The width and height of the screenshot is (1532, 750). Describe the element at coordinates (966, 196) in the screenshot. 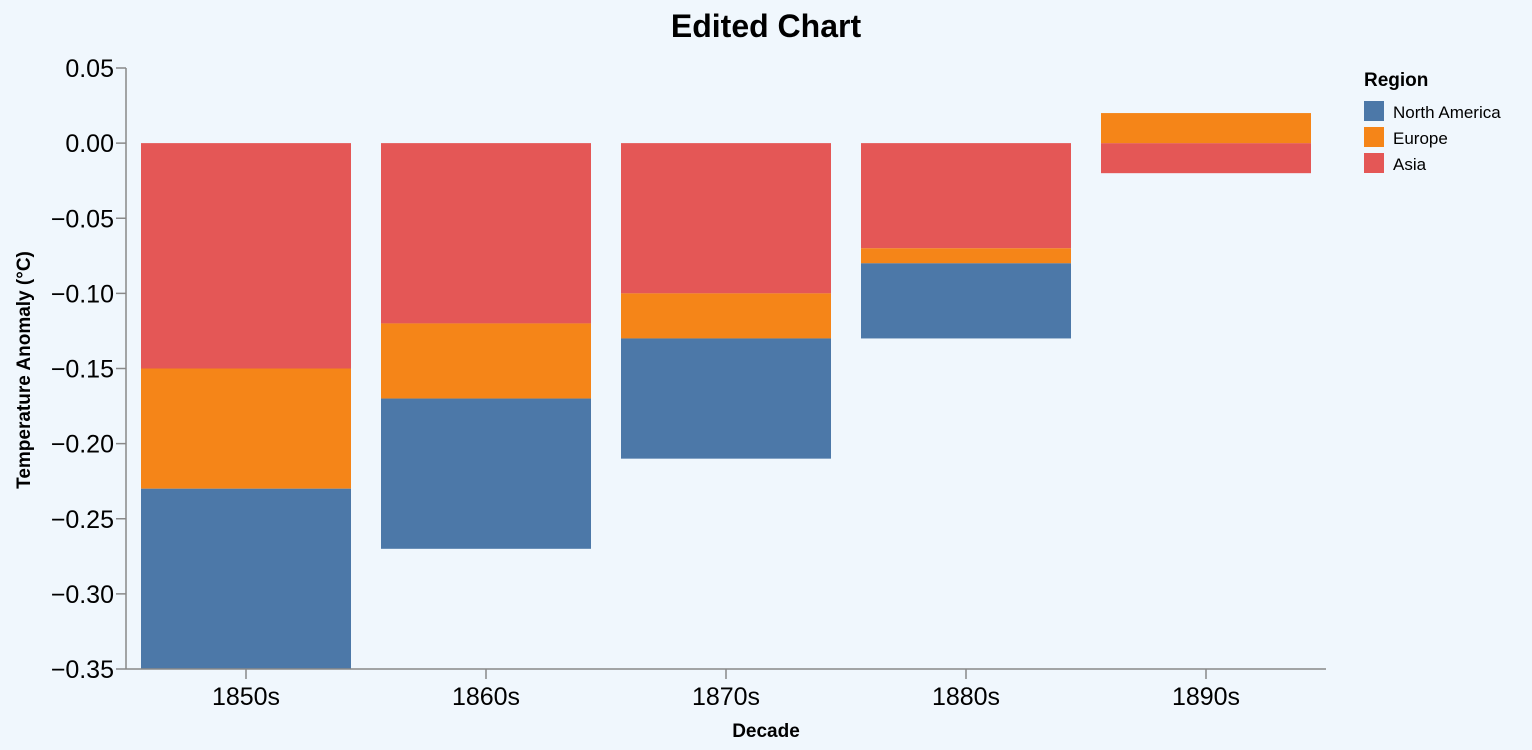

I see `bar-asia-1880s` at that location.